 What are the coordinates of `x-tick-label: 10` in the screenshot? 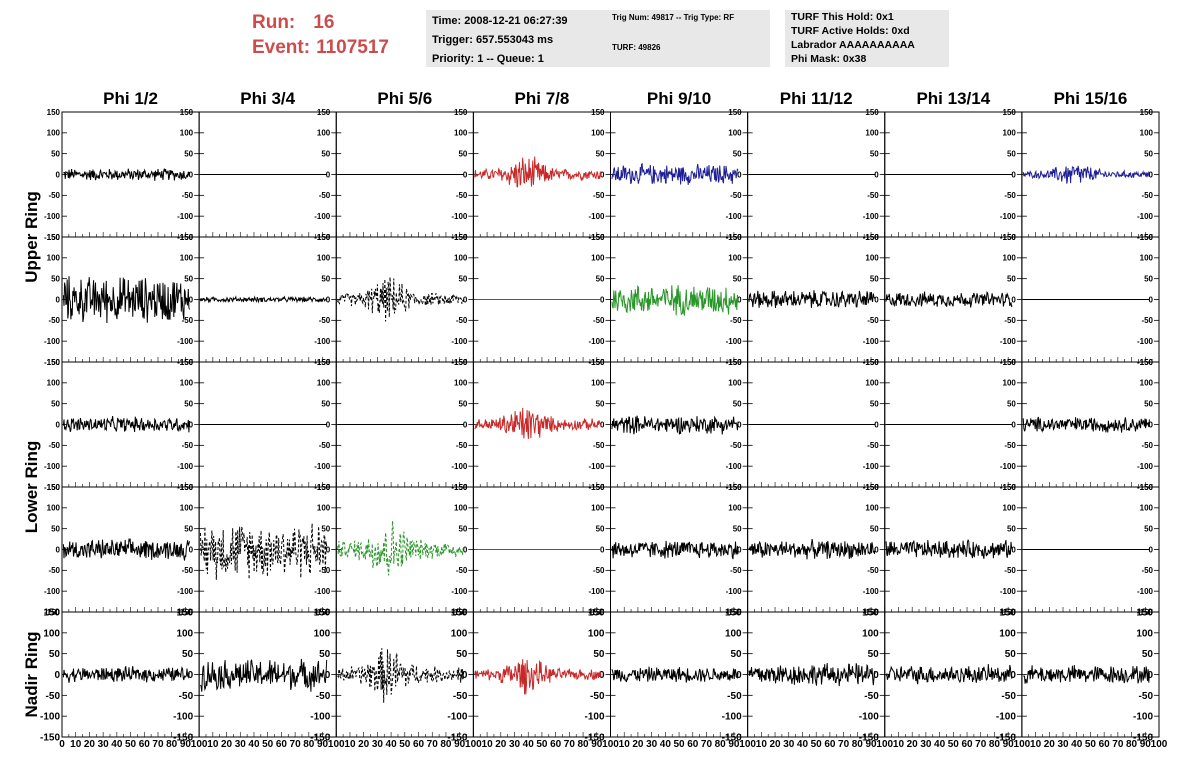 It's located at (625, 744).